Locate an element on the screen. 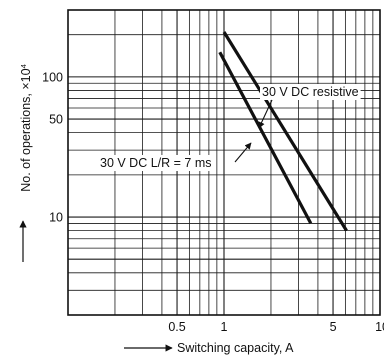 Image resolution: width=384 pixels, height=356 pixels. y-axis-label-exponent: 4 is located at coordinates (23, 66).